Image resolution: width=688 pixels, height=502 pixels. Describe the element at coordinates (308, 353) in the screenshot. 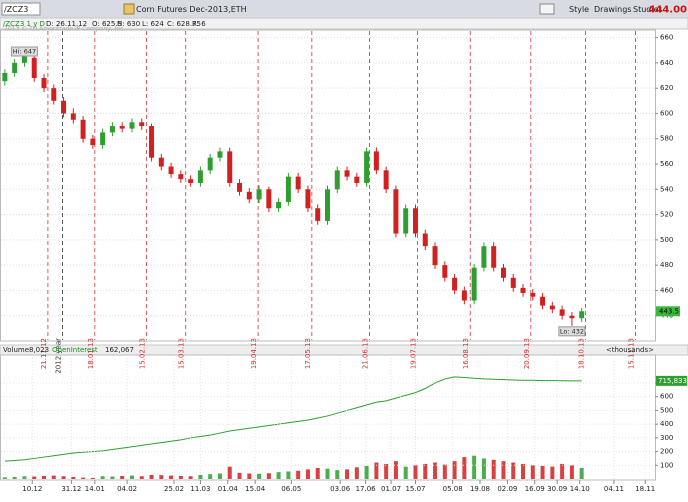

I see `event-label: 17.05.13` at that location.